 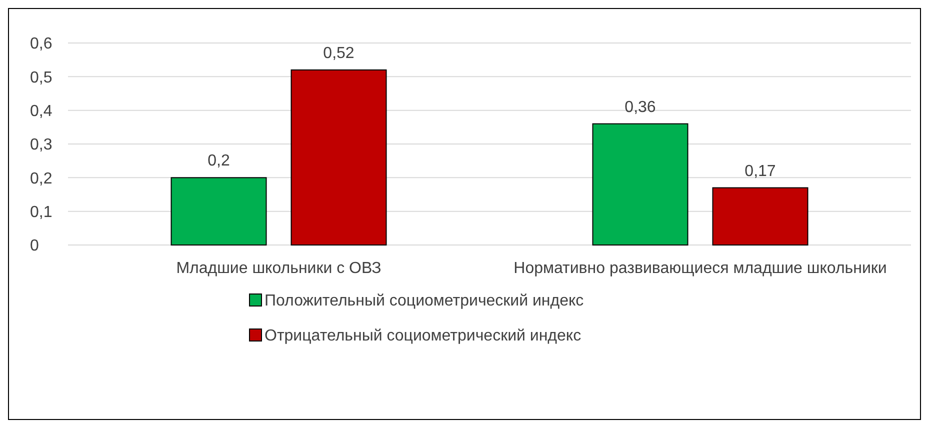 What do you see at coordinates (279, 268) in the screenshot?
I see `x-tick-label: Младшие школьники с ОВЗ` at bounding box center [279, 268].